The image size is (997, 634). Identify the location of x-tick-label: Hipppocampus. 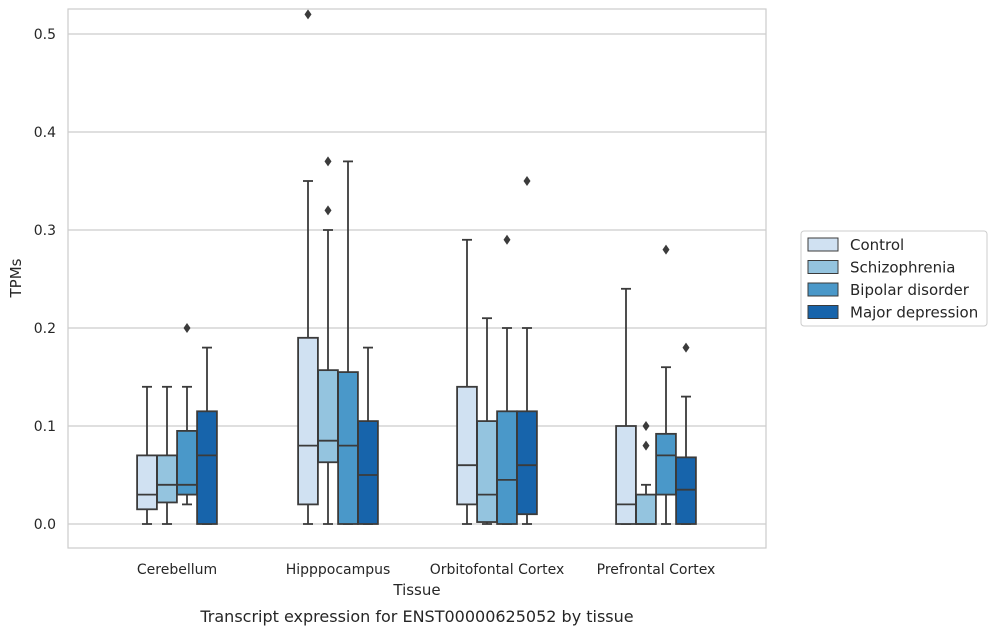
(338, 570).